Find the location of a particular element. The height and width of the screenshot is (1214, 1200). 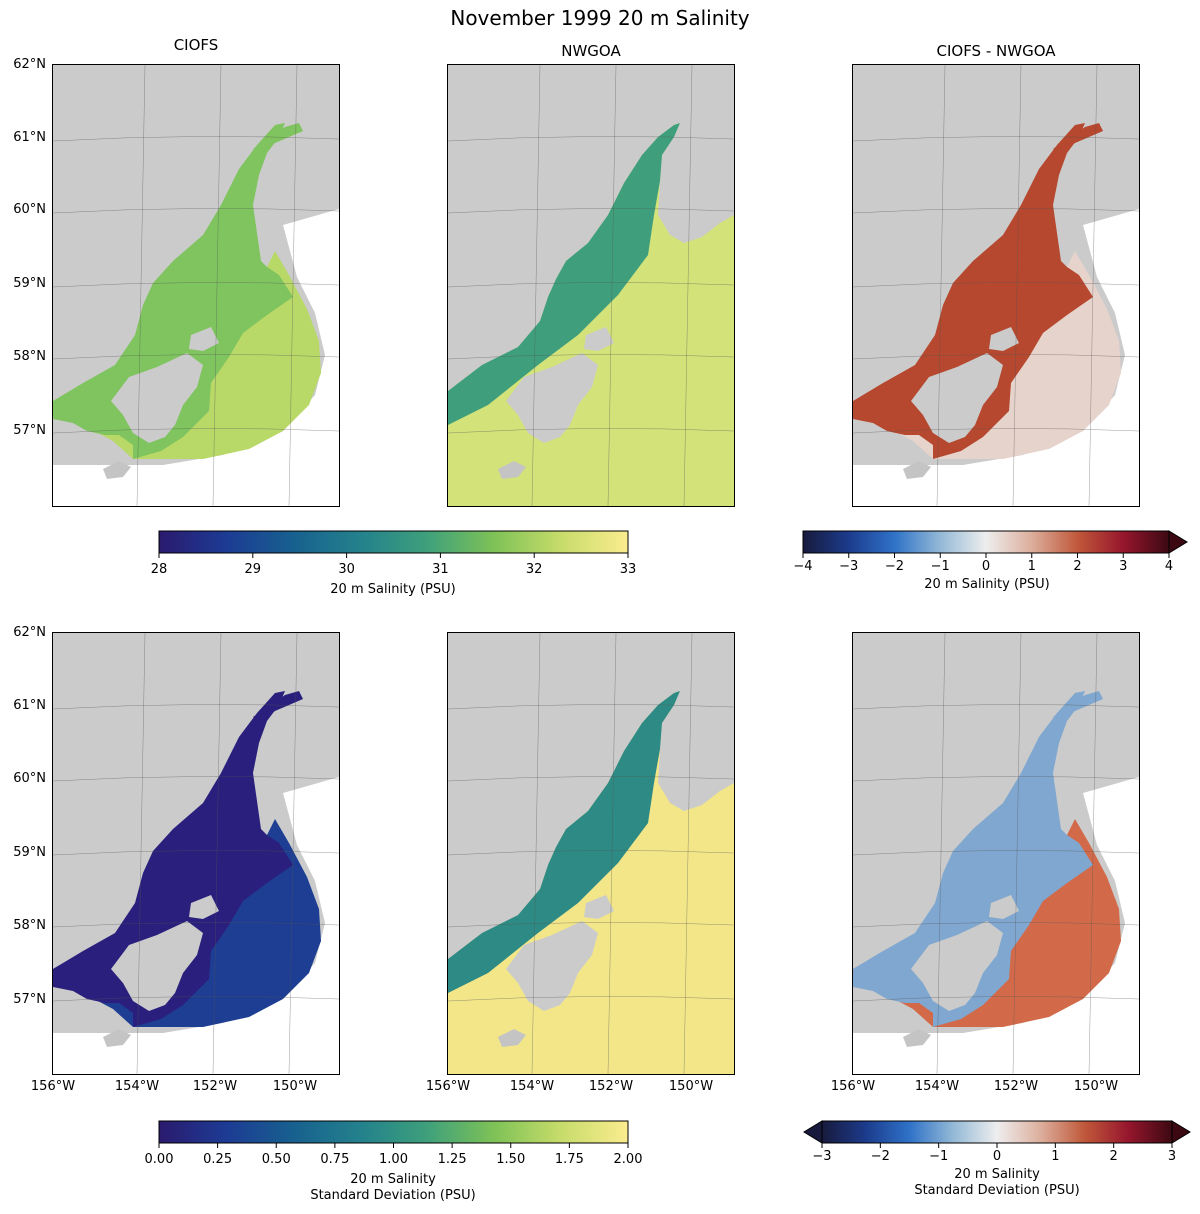

colorbar-extend-min is located at coordinates (813, 1132).